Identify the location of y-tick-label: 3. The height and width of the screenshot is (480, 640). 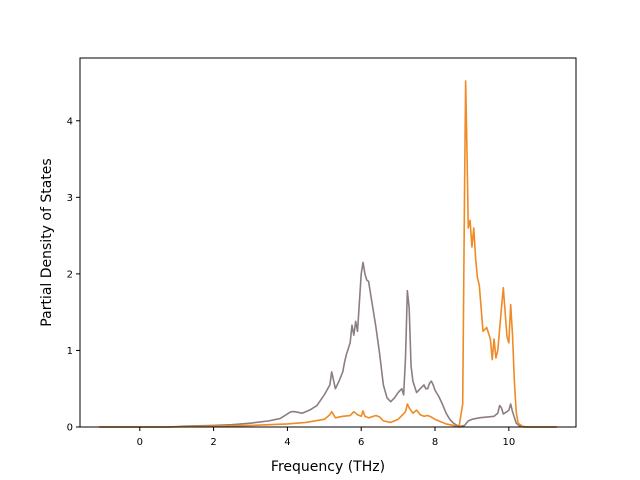
(70, 198).